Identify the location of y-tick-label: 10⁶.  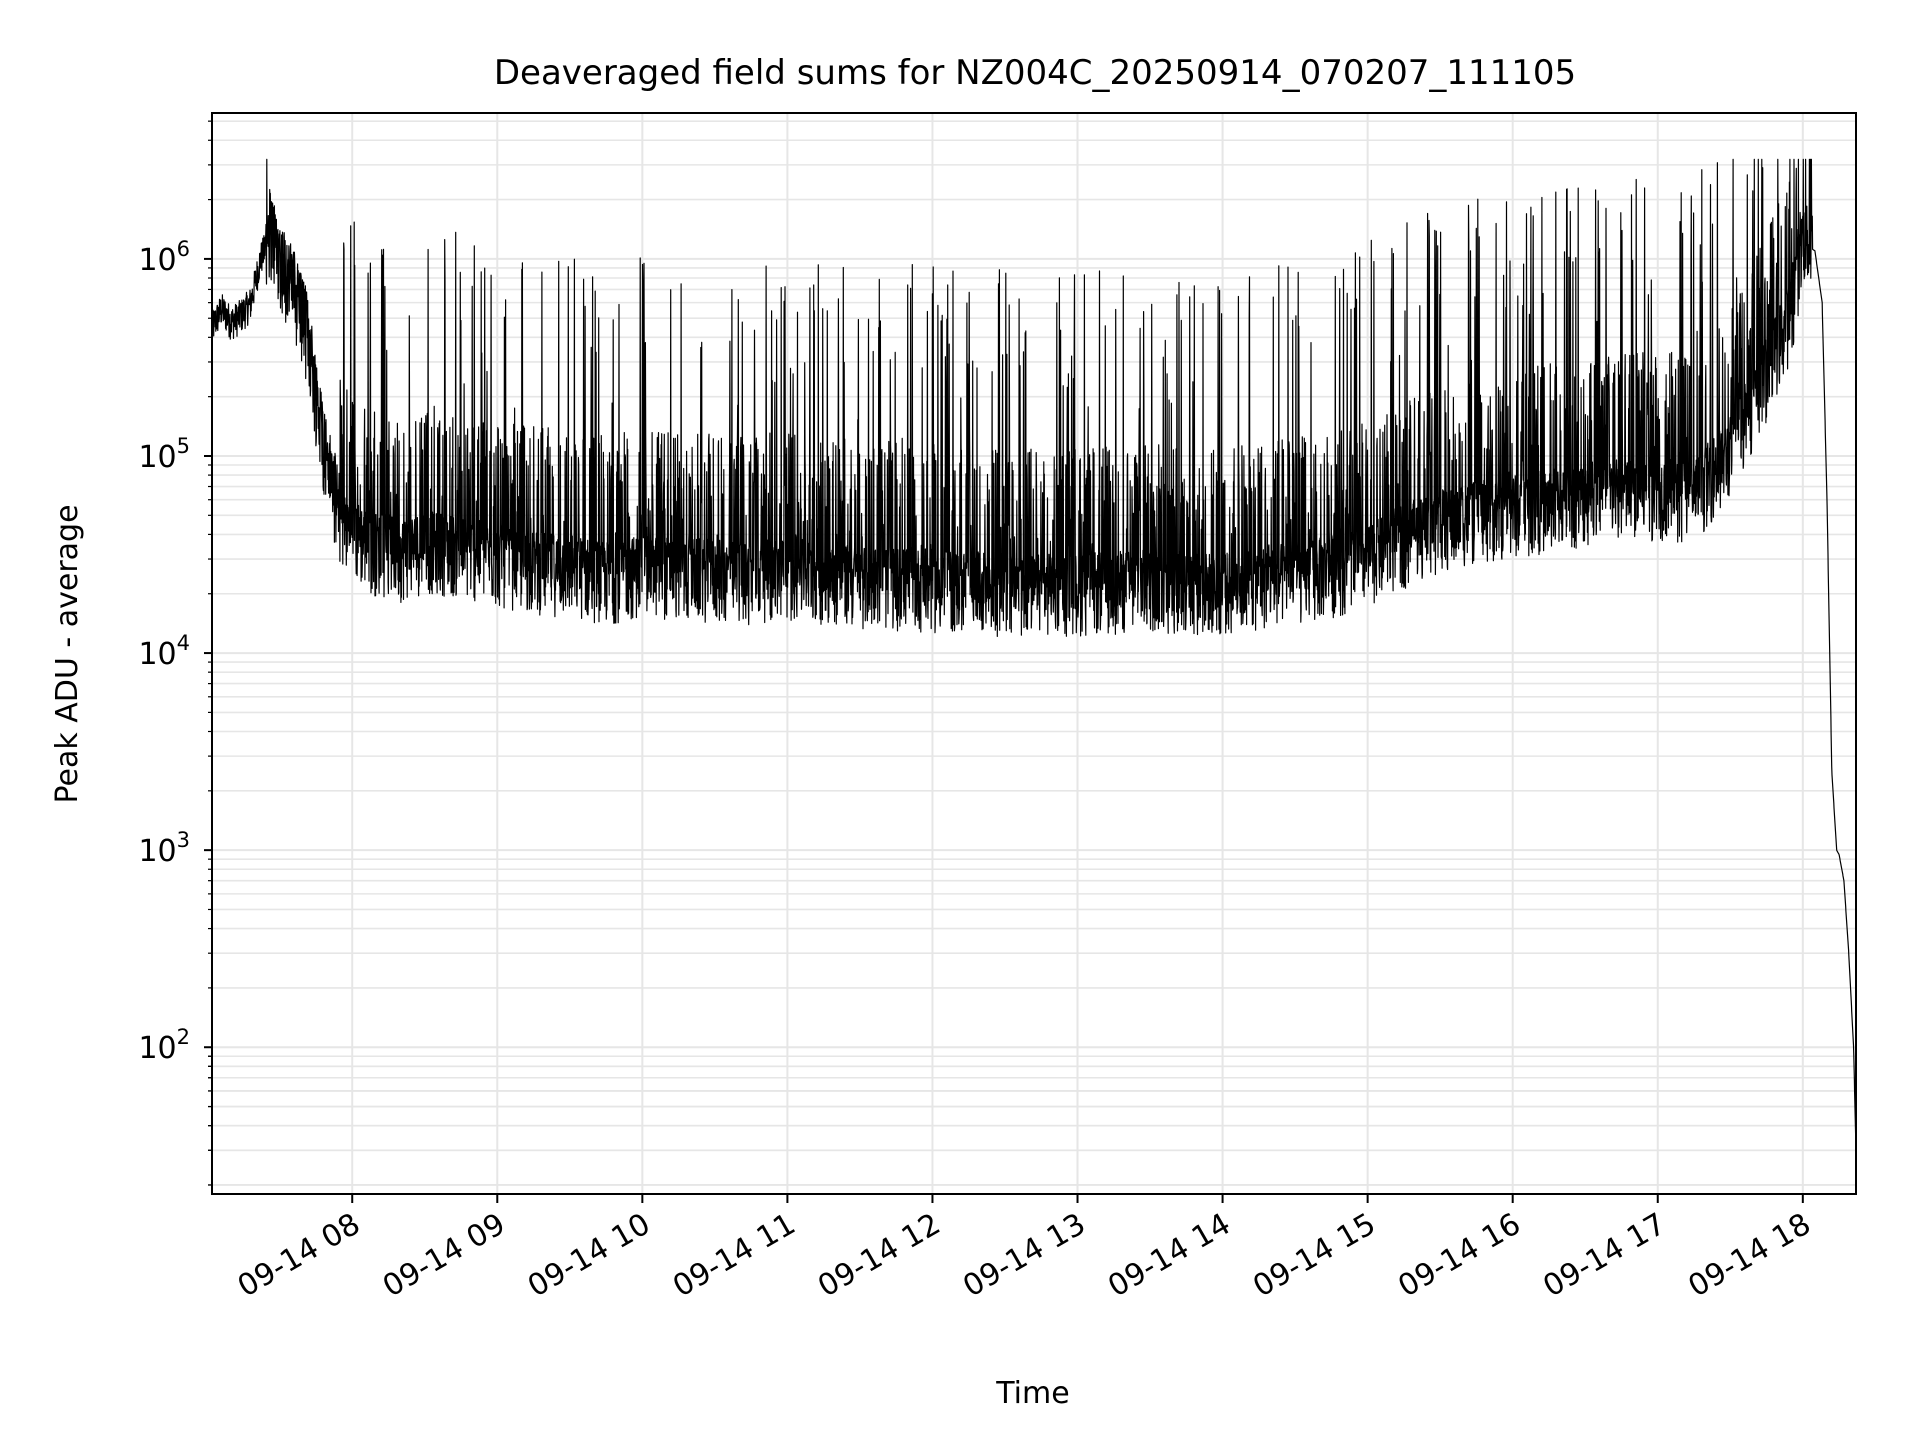
(164, 257).